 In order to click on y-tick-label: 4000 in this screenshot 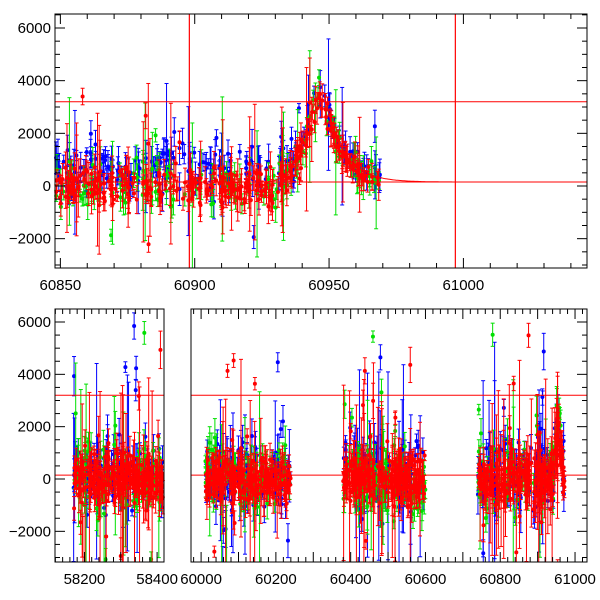, I will do `click(34, 81)`.